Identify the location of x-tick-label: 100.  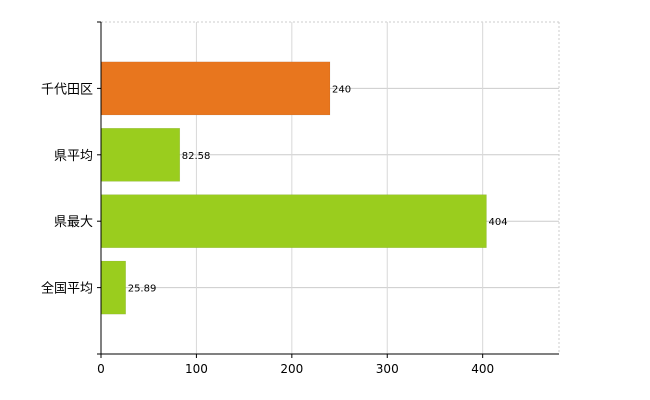
(196, 369).